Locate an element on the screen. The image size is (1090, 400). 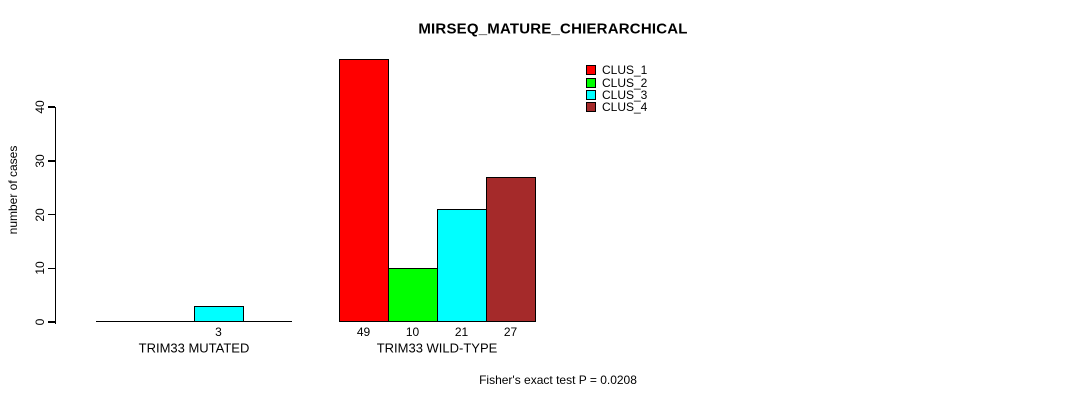
bar-value-label: 49 is located at coordinates (363, 332).